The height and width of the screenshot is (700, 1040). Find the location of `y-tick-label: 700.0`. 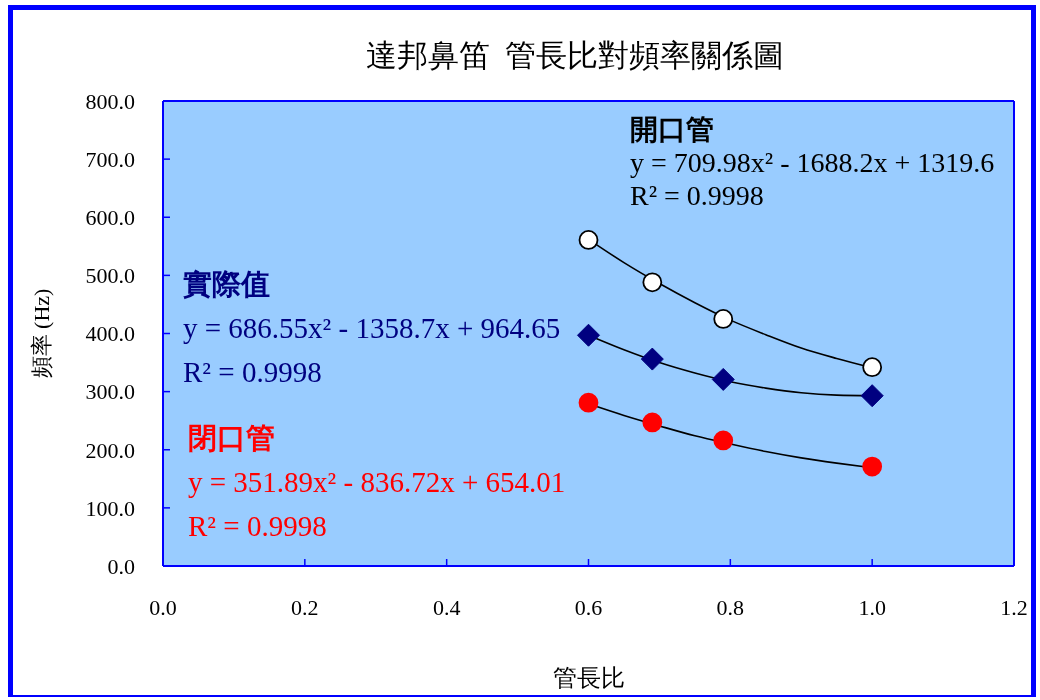

y-tick-label: 700.0 is located at coordinates (110, 159).